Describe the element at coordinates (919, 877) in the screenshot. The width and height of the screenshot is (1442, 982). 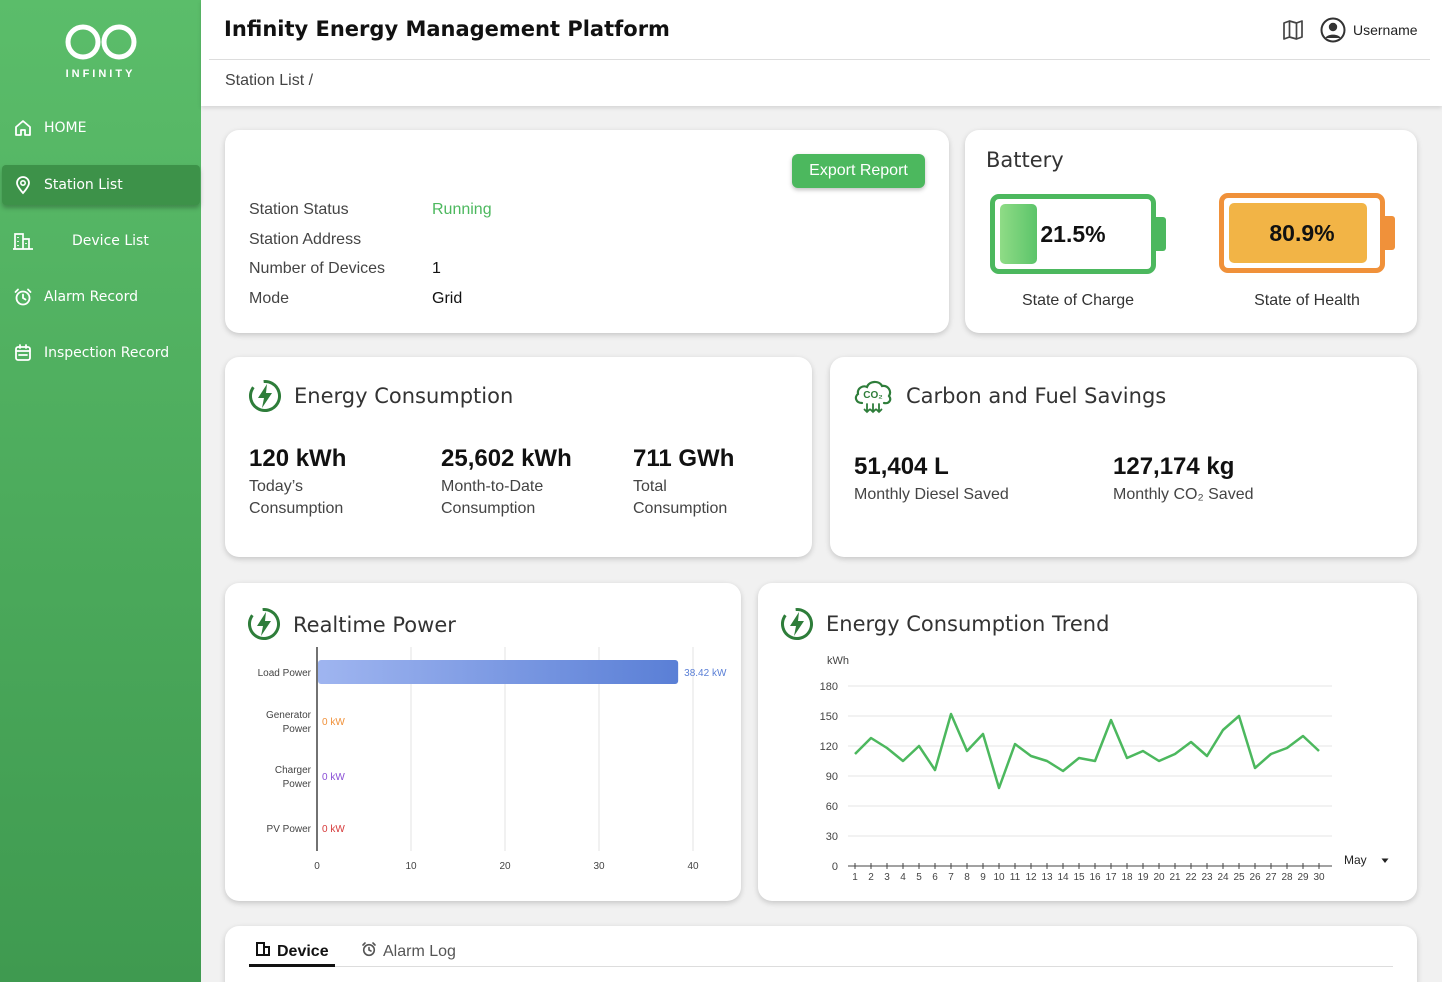
I see `x-tick-label: 5` at that location.